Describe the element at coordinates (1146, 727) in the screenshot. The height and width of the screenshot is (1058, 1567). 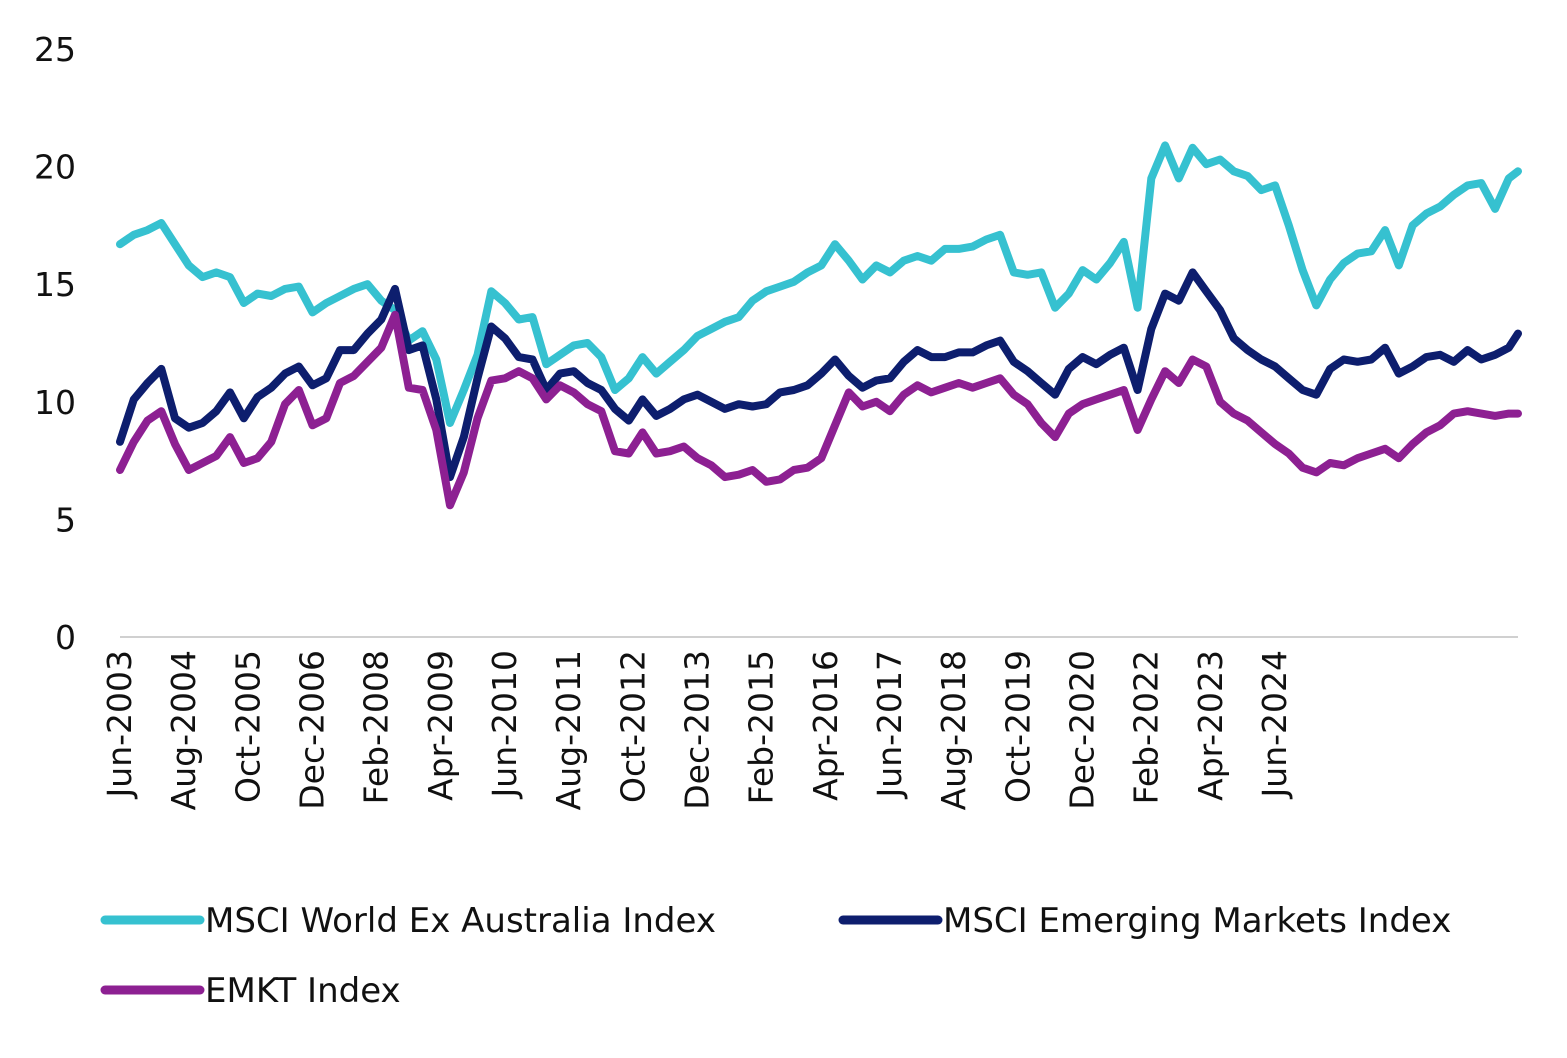
I see `x-tick-label: Feb-2022` at that location.